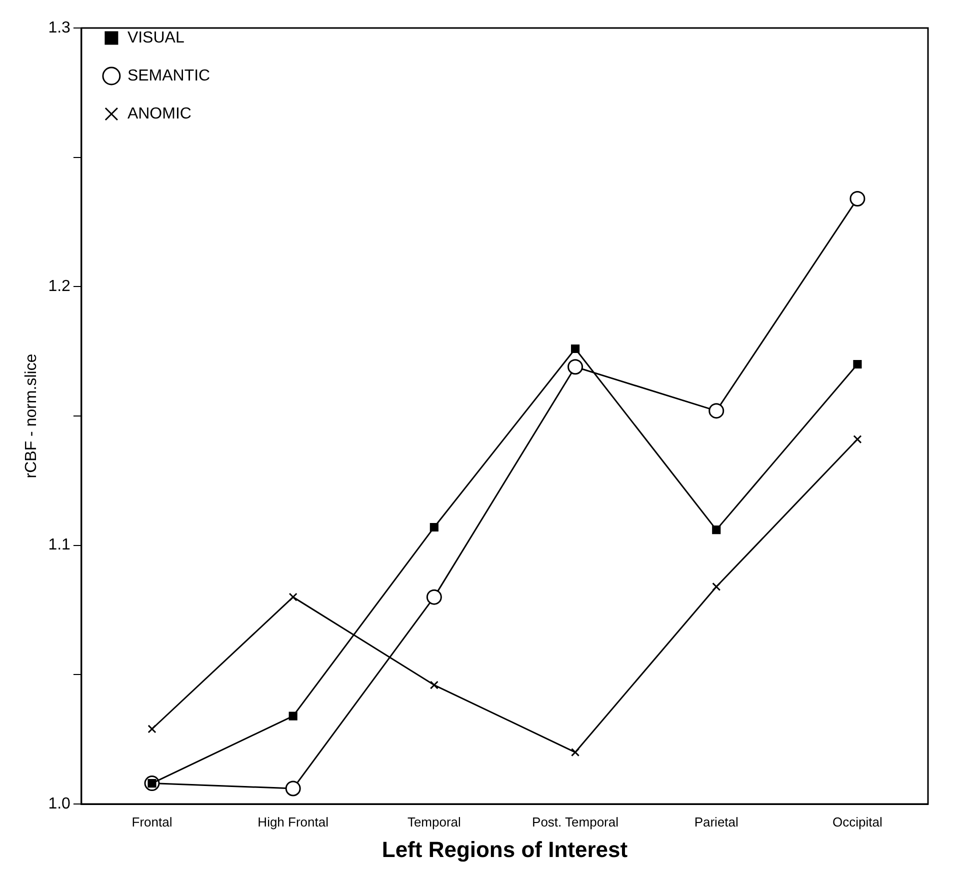 This screenshot has height=891, width=959. What do you see at coordinates (168, 75) in the screenshot?
I see `legend-label: SEMANTIC` at bounding box center [168, 75].